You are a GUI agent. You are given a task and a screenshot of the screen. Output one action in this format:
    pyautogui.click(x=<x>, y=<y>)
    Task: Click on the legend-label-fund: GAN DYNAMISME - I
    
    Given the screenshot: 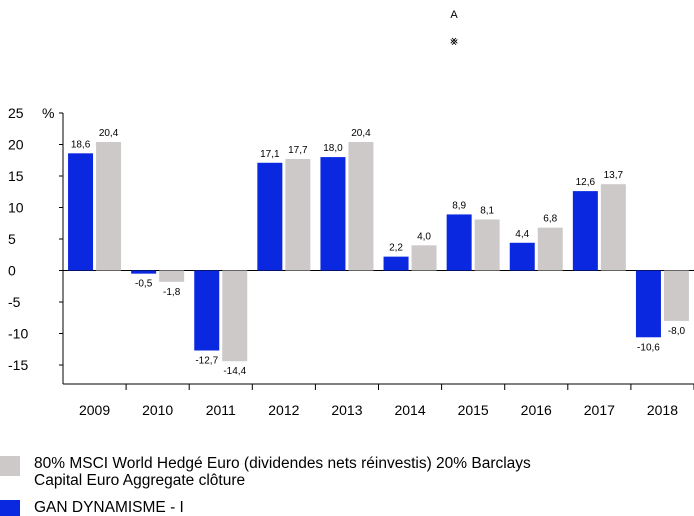 What is the action you would take?
    pyautogui.click(x=109, y=507)
    